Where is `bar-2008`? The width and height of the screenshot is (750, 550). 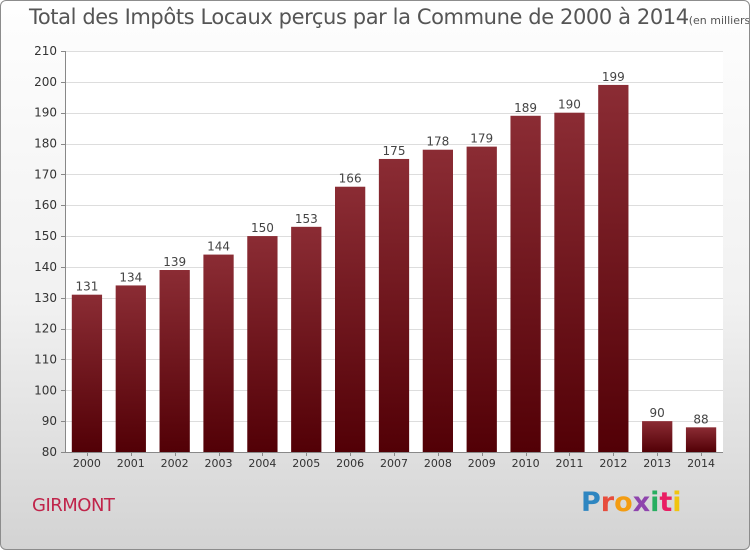
bar-2008 is located at coordinates (438, 300).